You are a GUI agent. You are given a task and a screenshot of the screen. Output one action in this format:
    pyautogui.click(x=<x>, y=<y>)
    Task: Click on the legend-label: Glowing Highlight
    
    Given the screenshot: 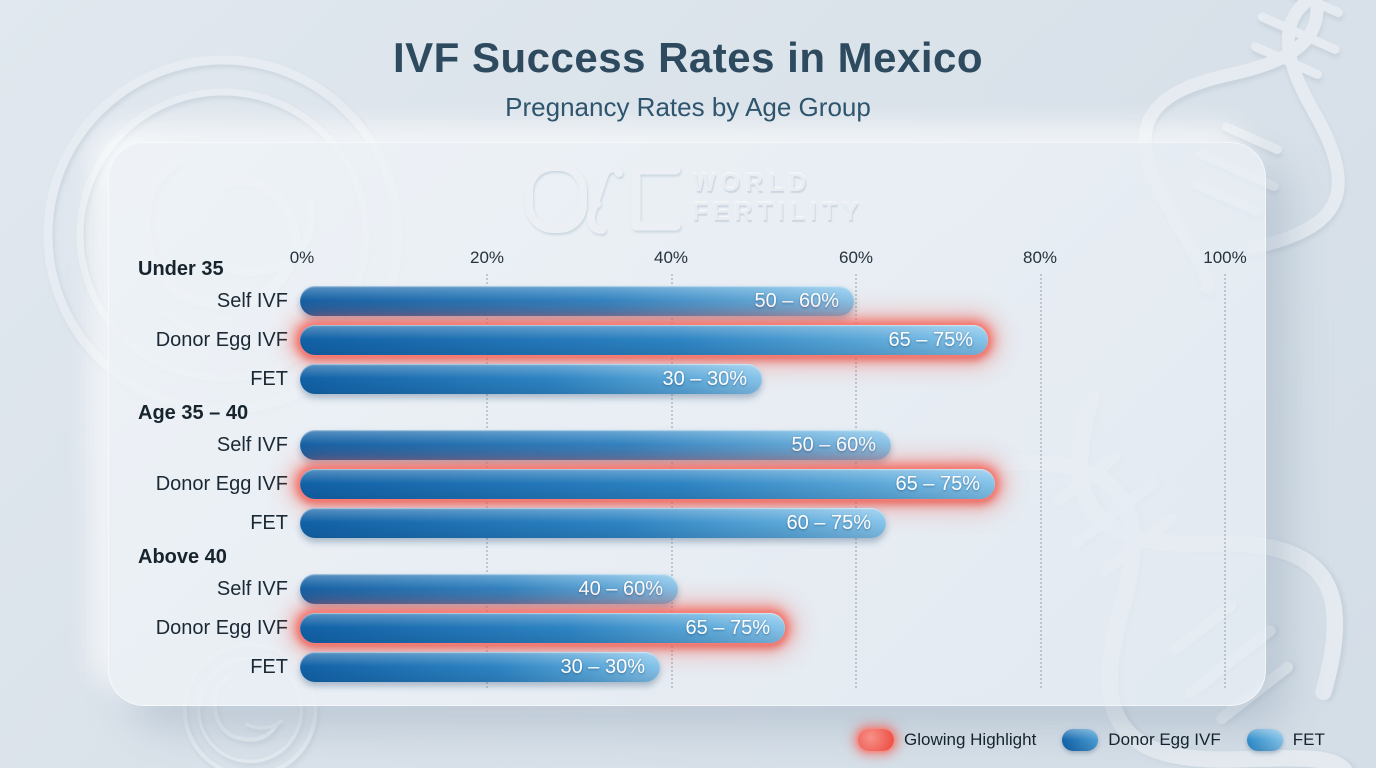 What is the action you would take?
    pyautogui.click(x=970, y=739)
    